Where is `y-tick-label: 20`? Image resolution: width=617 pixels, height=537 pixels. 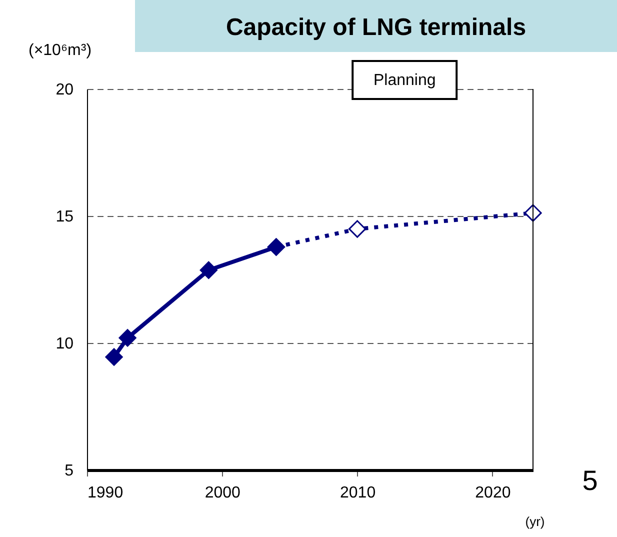 y-tick-label: 20 is located at coordinates (65, 90).